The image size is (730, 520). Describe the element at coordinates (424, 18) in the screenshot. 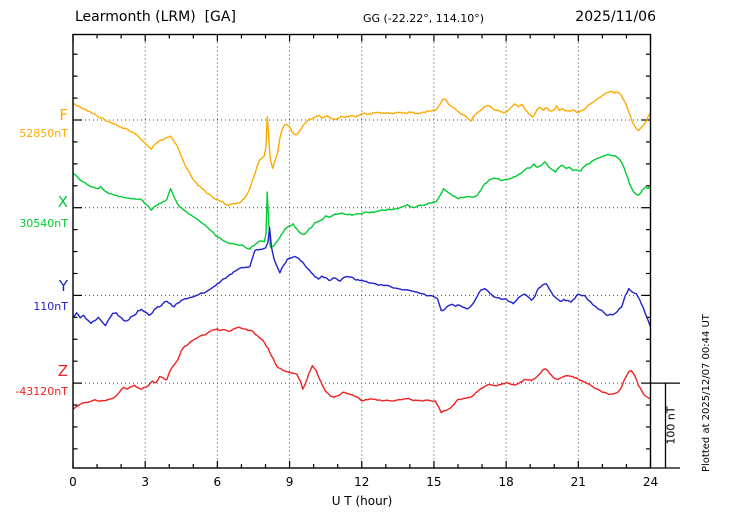

I see `geographic-coordinates: GG (-22.22°, 114.10°)` at that location.